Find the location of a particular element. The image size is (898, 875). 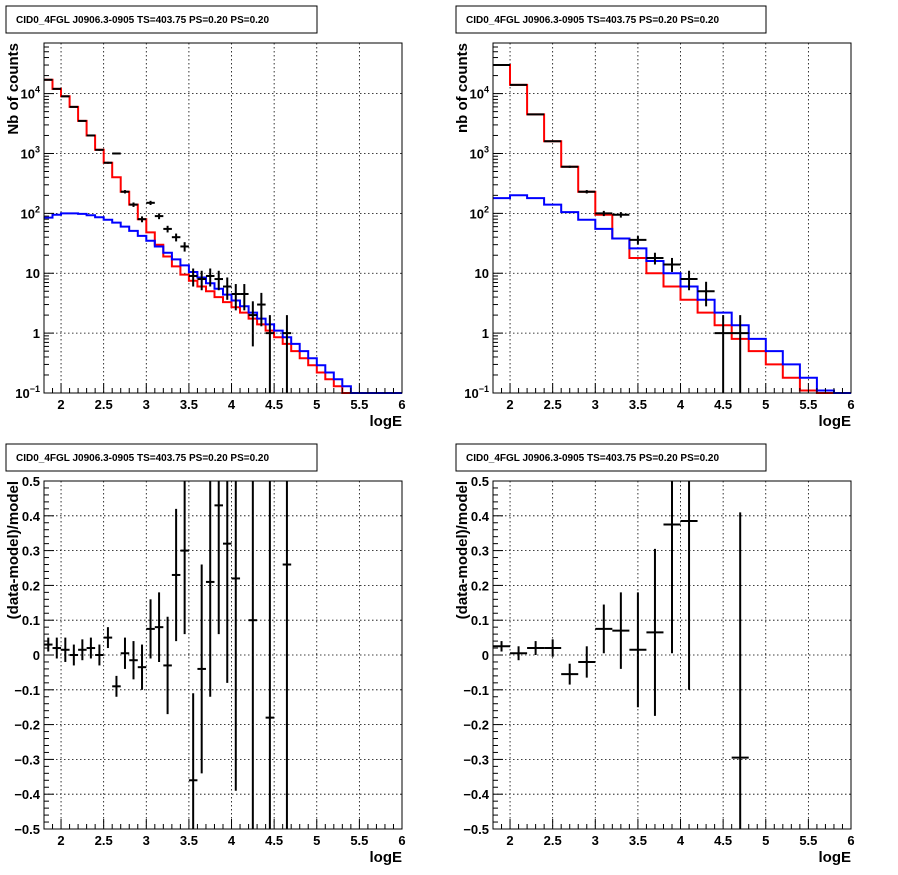

y-tick-label: −0.2 is located at coordinates (476, 725).